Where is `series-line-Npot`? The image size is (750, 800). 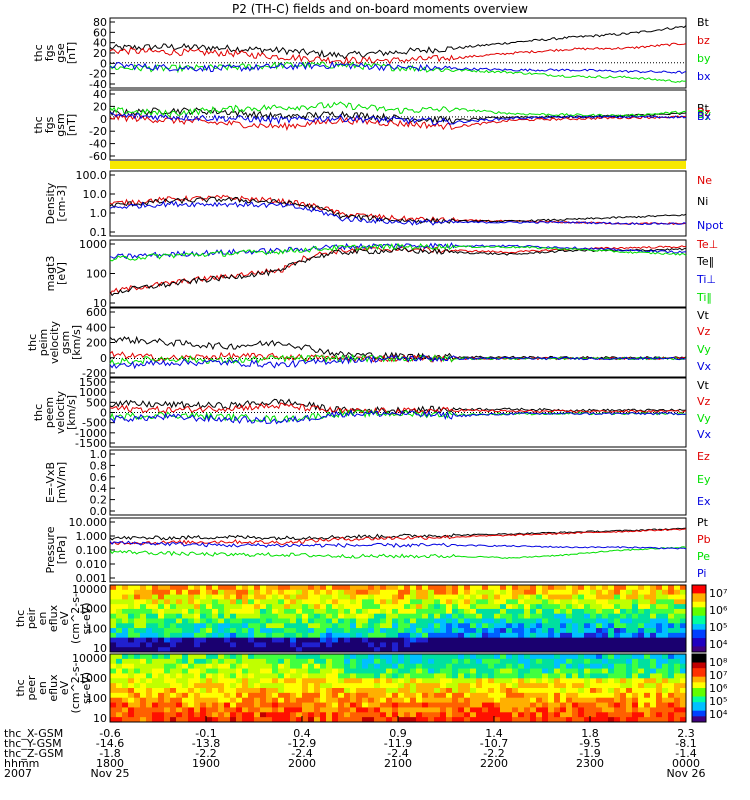
series-line-Npot is located at coordinates (398, 213).